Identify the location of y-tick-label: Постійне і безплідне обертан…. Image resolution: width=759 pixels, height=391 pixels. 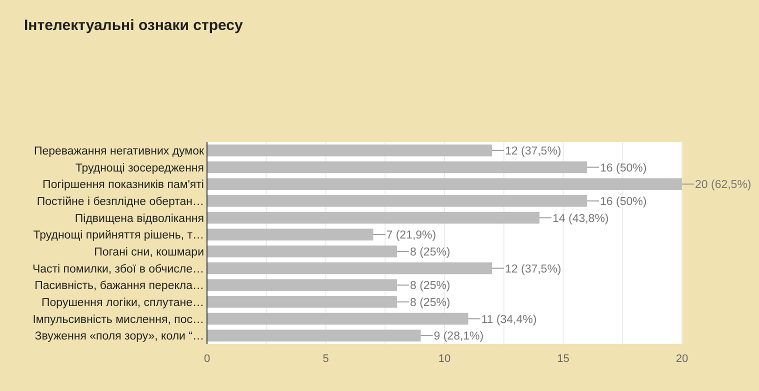
(120, 202).